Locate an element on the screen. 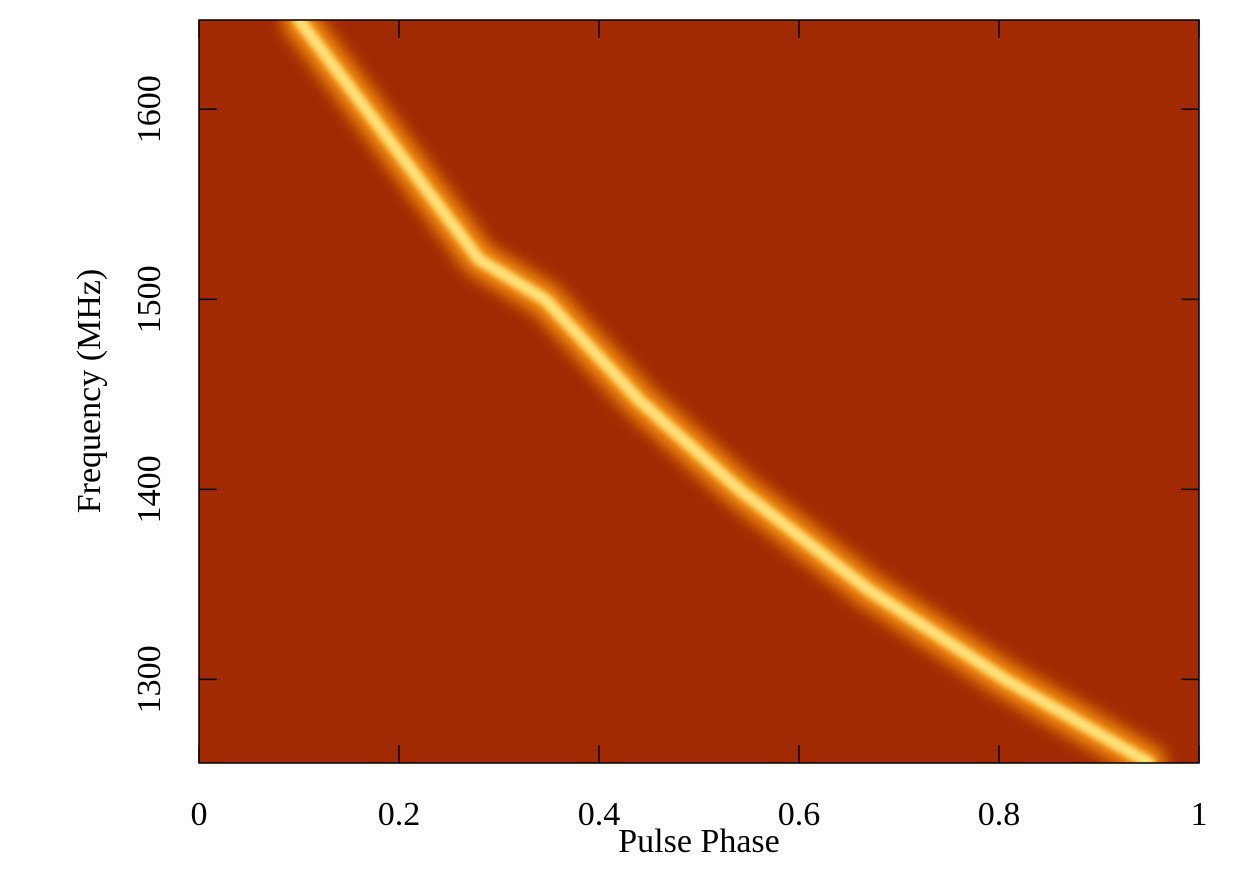  x-tick-label: 0.8 is located at coordinates (999, 814).